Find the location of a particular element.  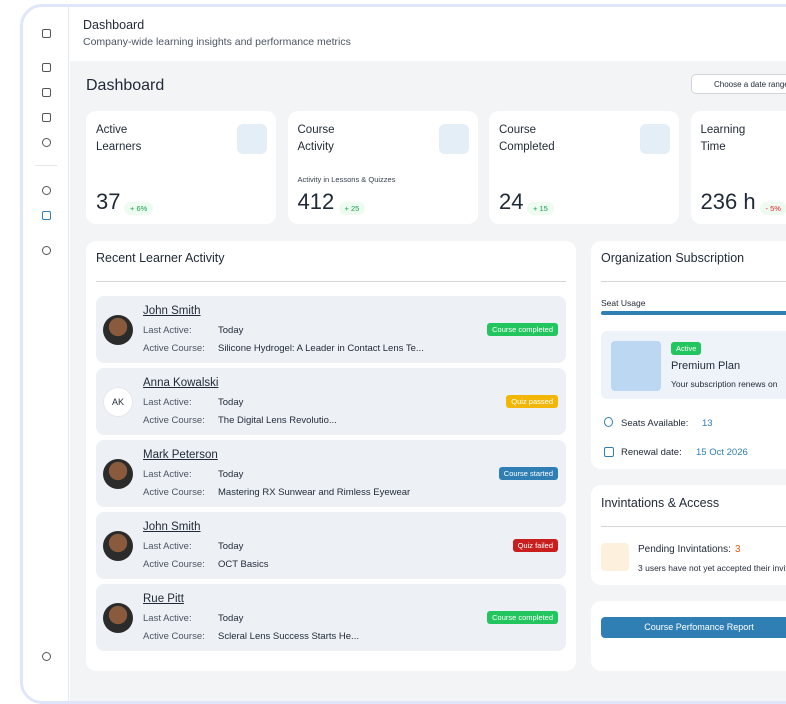

date-range-button: Choose a date range is located at coordinates (738, 84).